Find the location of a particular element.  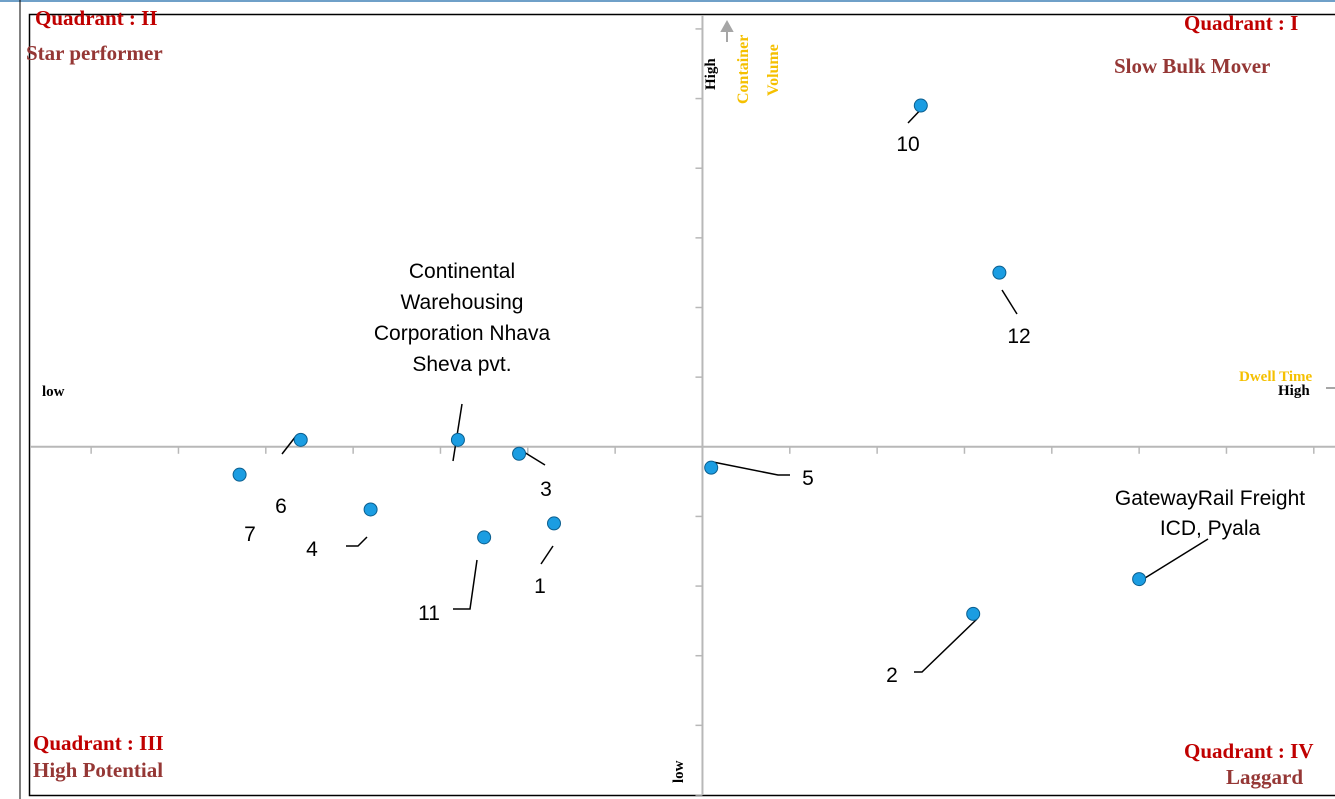

data-point-label: 7 is located at coordinates (250, 534).